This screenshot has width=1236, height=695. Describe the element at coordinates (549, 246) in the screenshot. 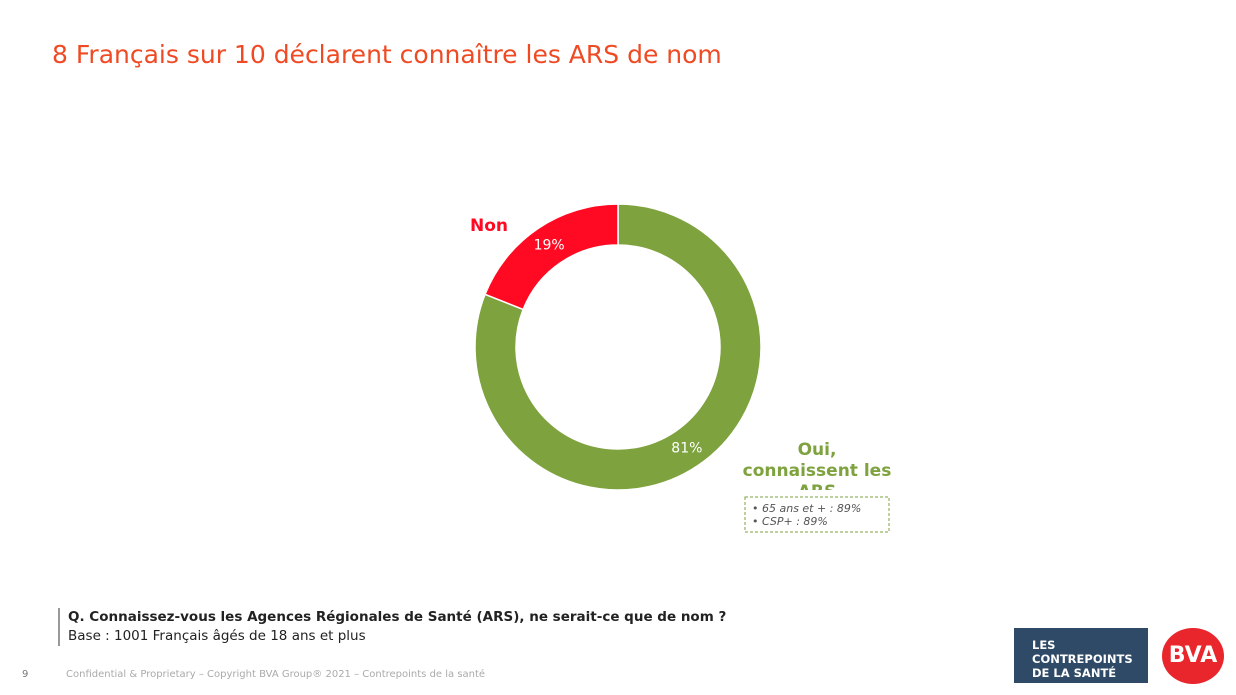

I see `value-label: 19%` at that location.